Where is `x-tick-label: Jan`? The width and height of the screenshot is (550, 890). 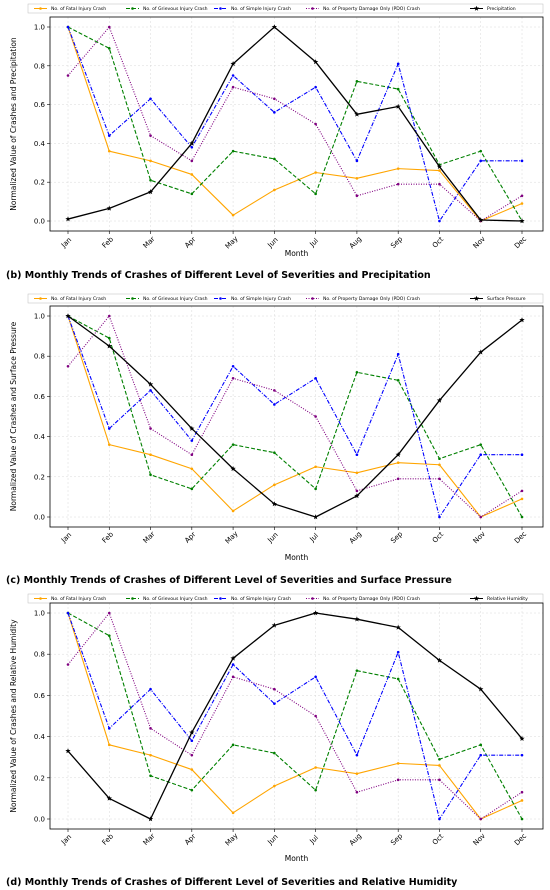 x-tick-label: Jan is located at coordinates (66, 538).